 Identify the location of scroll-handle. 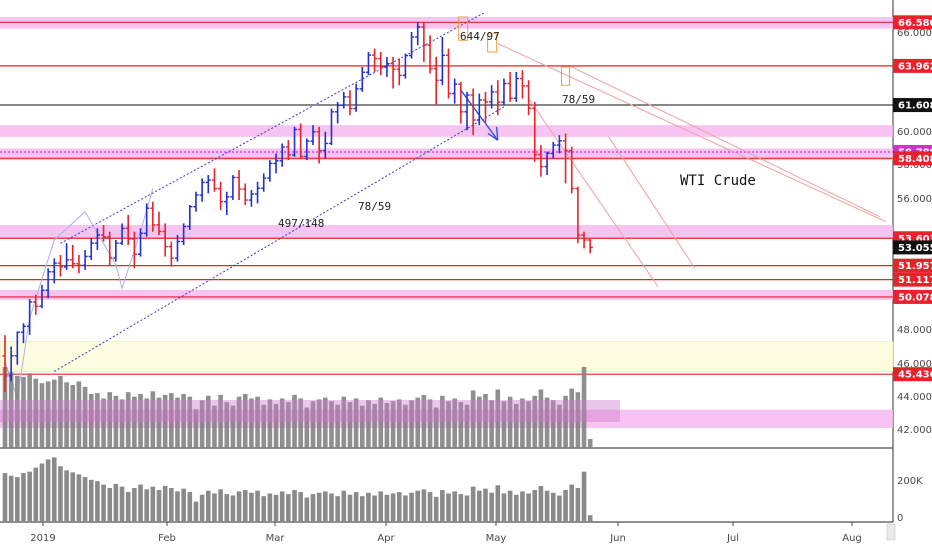
(891, 532).